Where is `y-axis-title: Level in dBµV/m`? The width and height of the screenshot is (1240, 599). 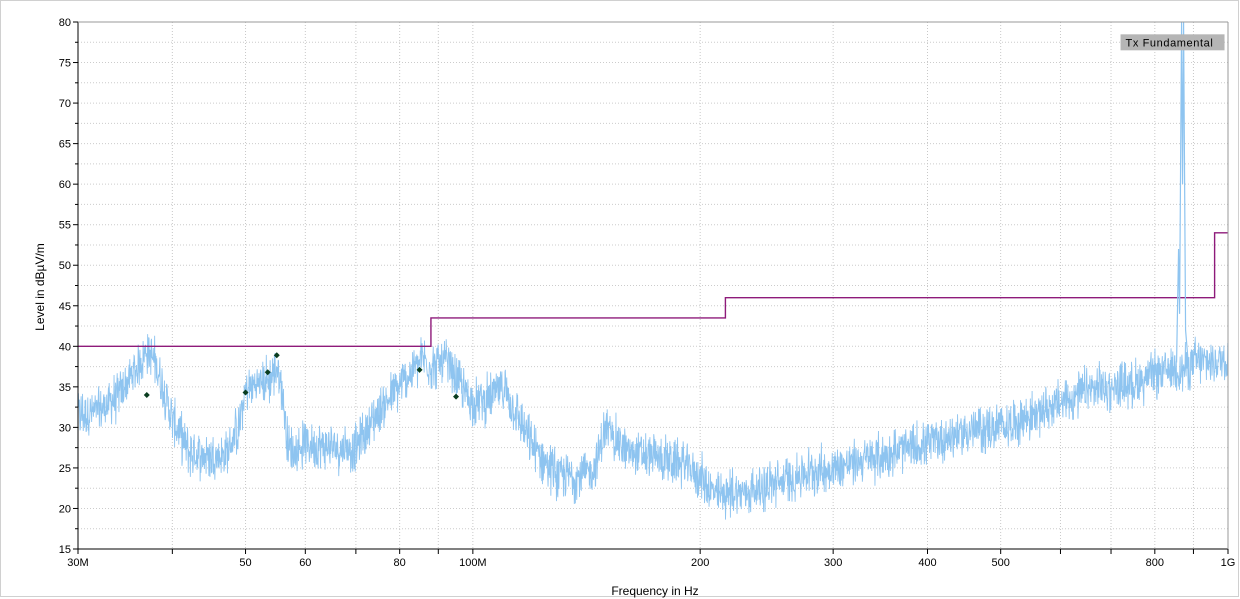
y-axis-title: Level in dBµV/m is located at coordinates (40, 287).